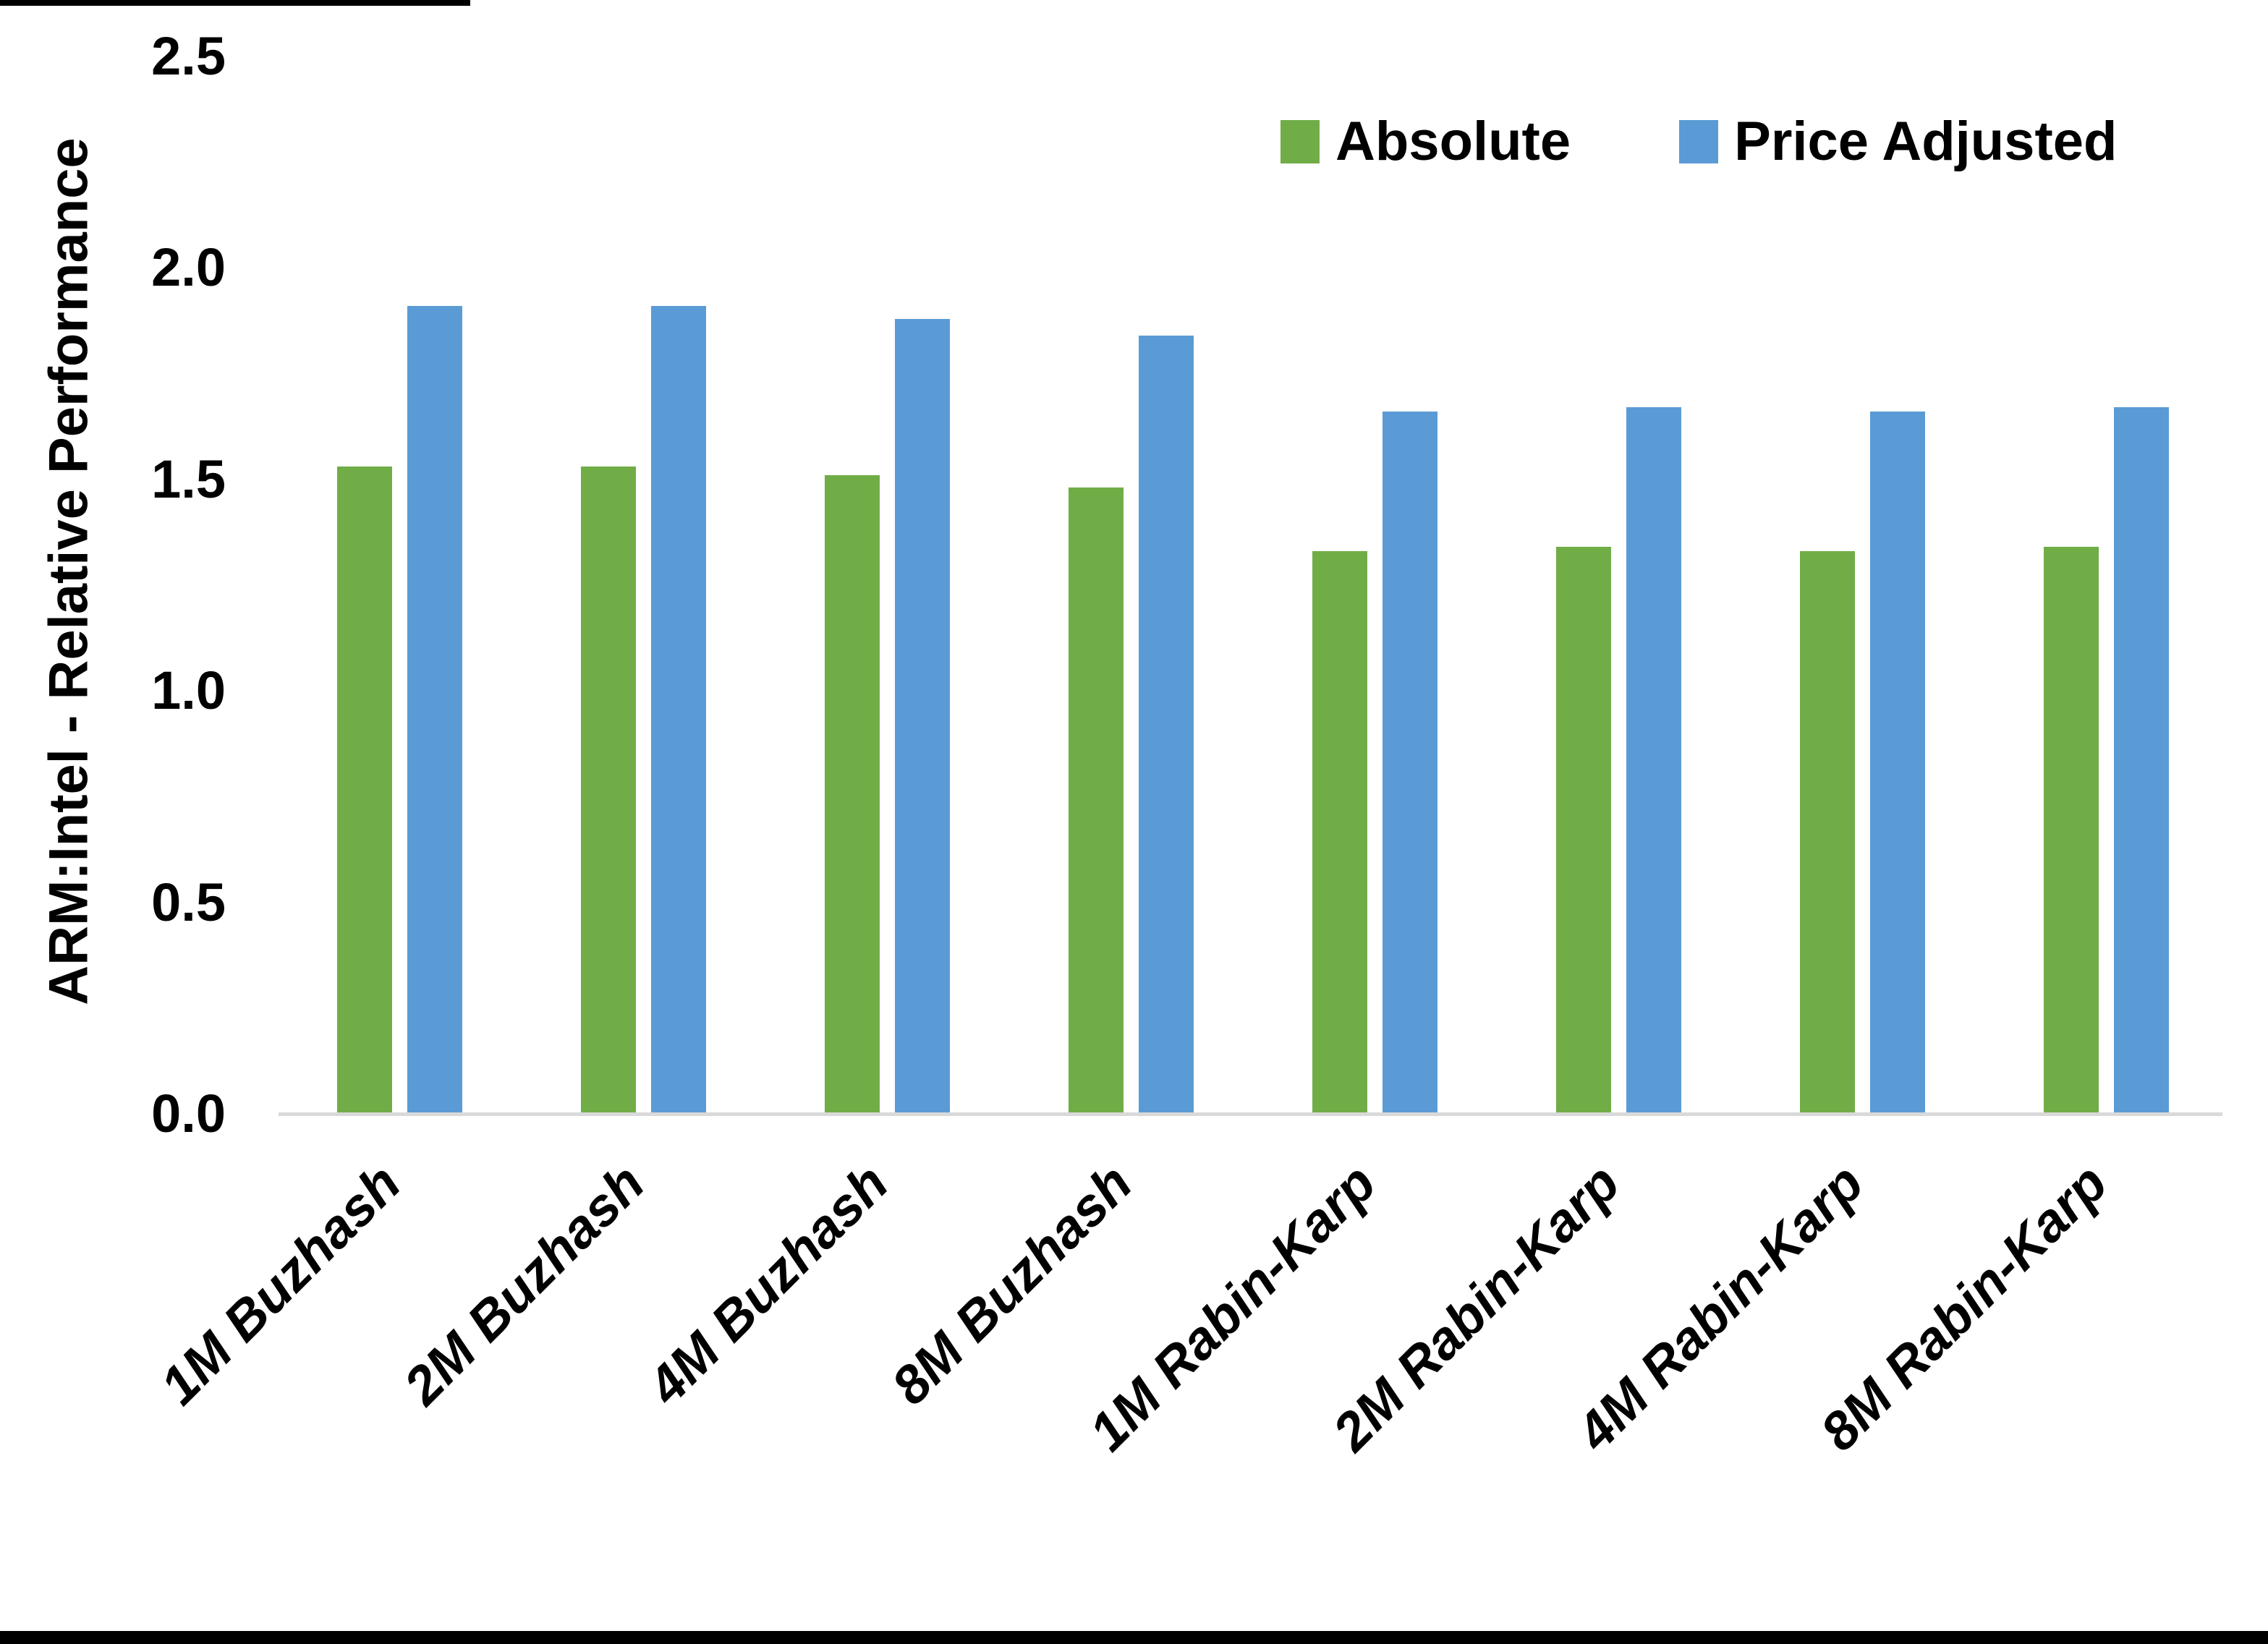 The height and width of the screenshot is (1644, 2268). What do you see at coordinates (1166, 725) in the screenshot?
I see `bar-price-adjusted-8m-buzhash` at bounding box center [1166, 725].